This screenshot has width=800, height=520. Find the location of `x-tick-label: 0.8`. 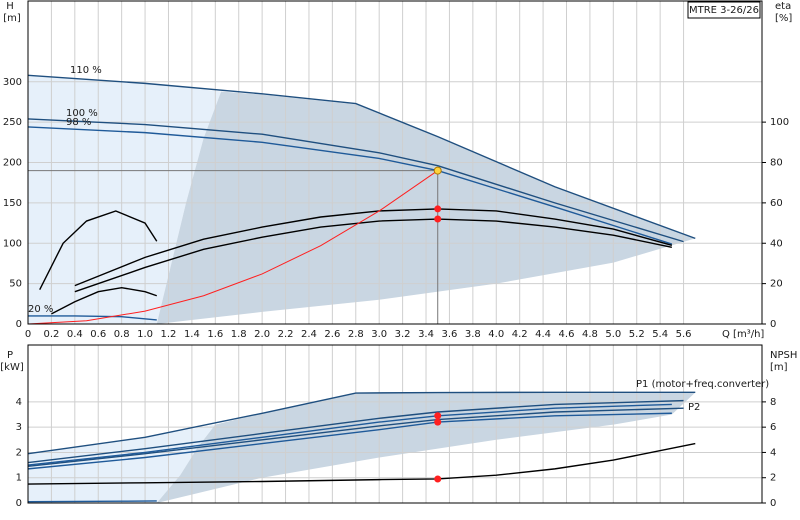

x-tick-label: 0.8 is located at coordinates (122, 334).